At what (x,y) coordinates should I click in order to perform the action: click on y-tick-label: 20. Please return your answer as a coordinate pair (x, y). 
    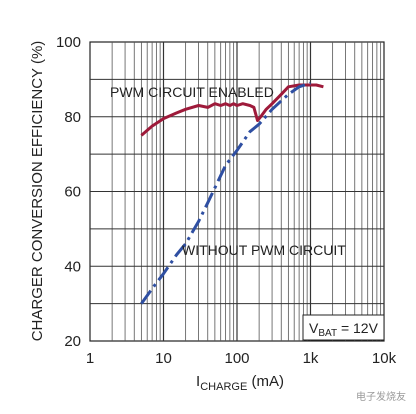
    Looking at the image, I should click on (72, 341).